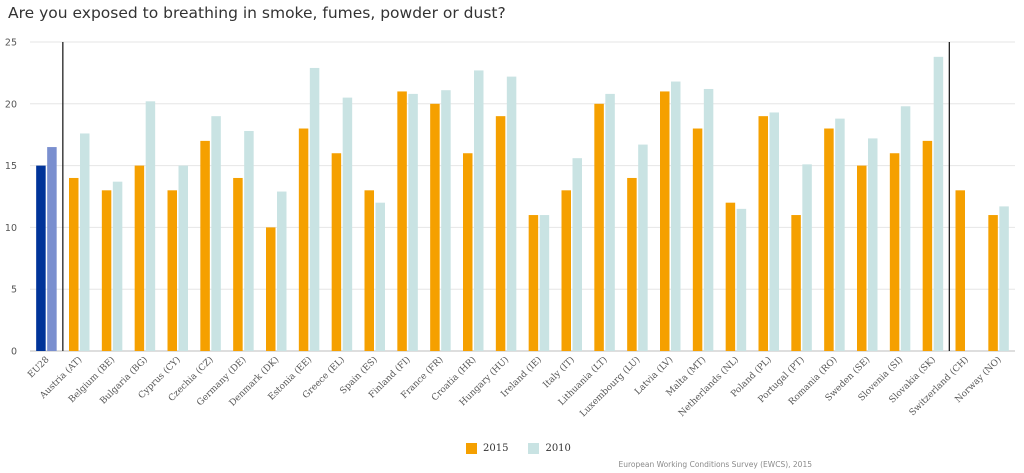 This screenshot has height=473, width=1024. I want to click on x-tick-label-0: EU28, so click(38, 367).